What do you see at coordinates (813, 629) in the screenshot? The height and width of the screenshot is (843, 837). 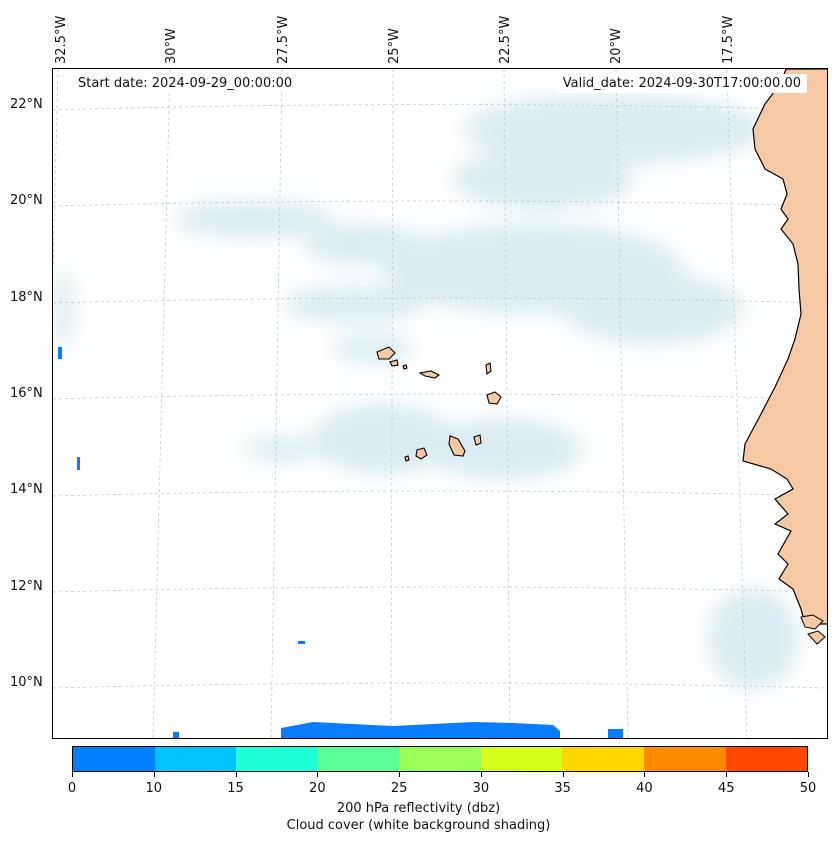 I see `coastal-islets` at bounding box center [813, 629].